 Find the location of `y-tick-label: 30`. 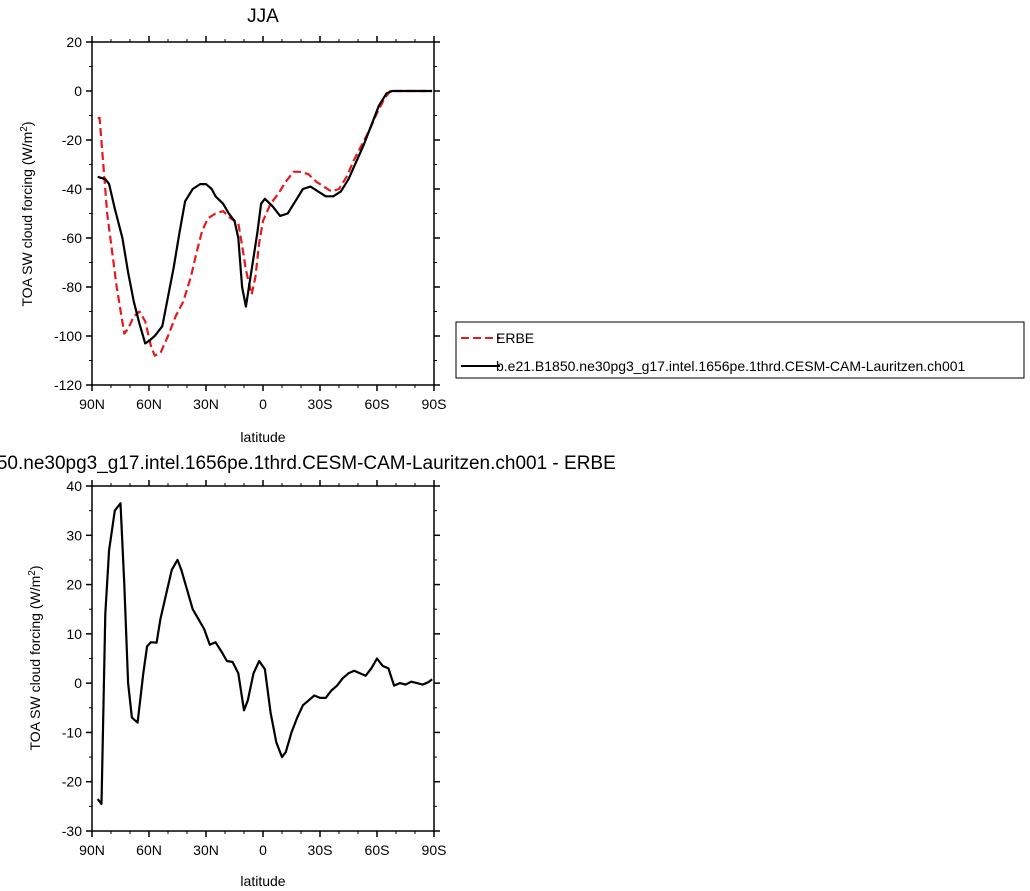

y-tick-label: 30 is located at coordinates (74, 535).